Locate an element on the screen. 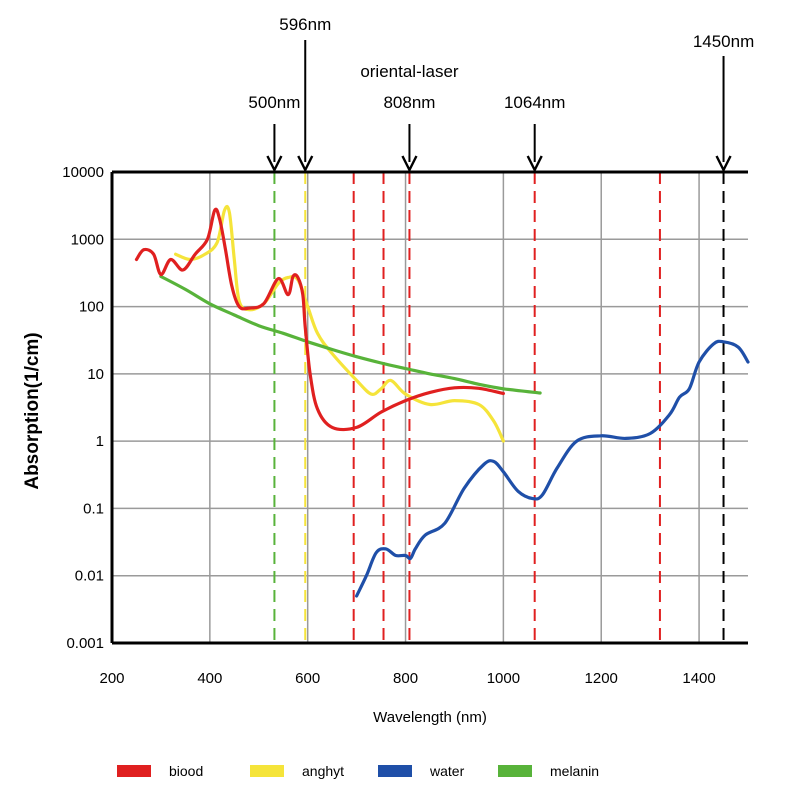 This screenshot has width=800, height=800. y-tick-label: 0.1 is located at coordinates (93, 508).